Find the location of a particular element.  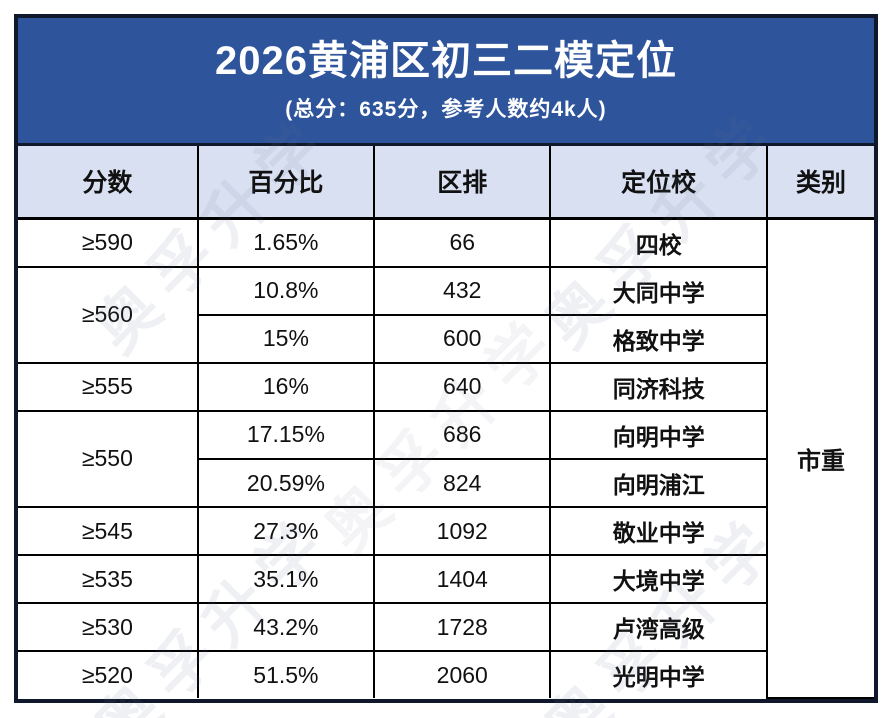

header-category: 类别 is located at coordinates (819, 183).